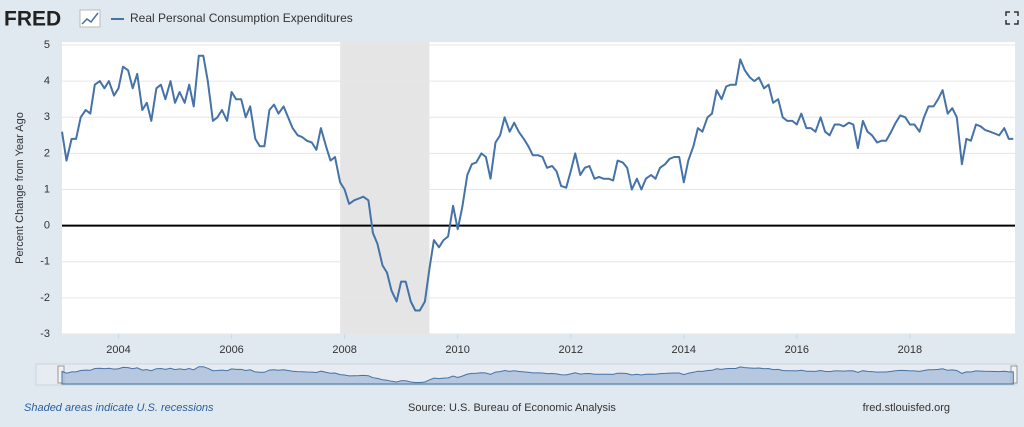 This screenshot has width=1024, height=427. What do you see at coordinates (684, 350) in the screenshot?
I see `x-tick-label: 2014` at bounding box center [684, 350].